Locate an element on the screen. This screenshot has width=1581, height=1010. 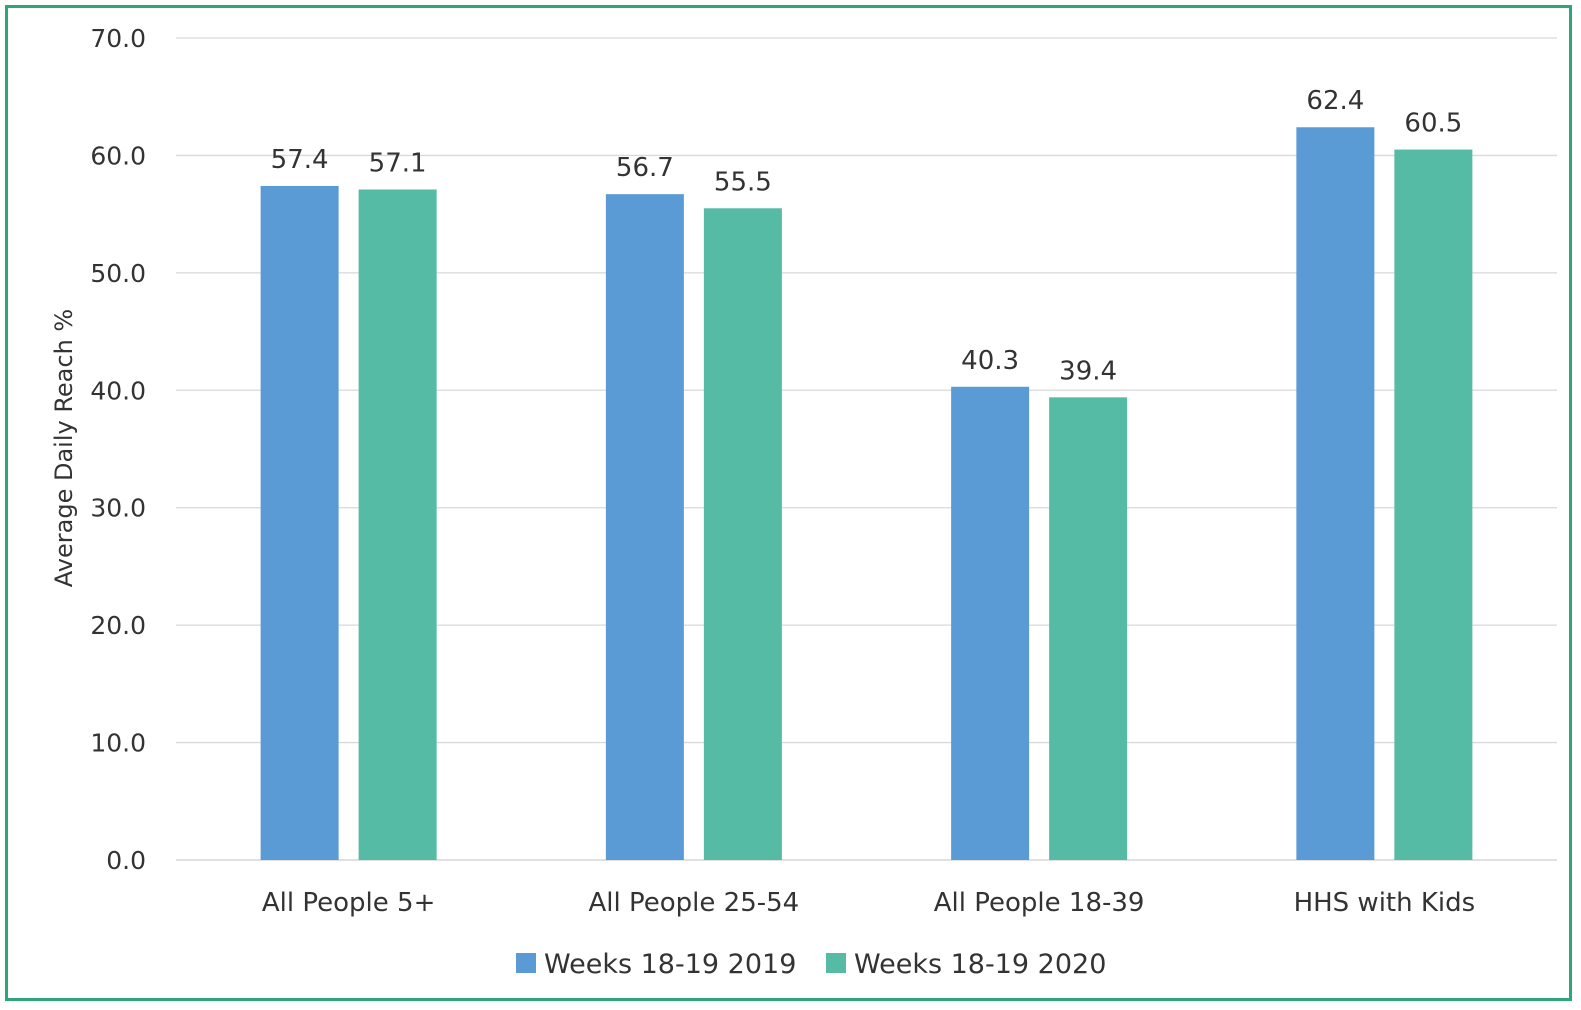
y-tick-label: 40.0 is located at coordinates (118, 390).